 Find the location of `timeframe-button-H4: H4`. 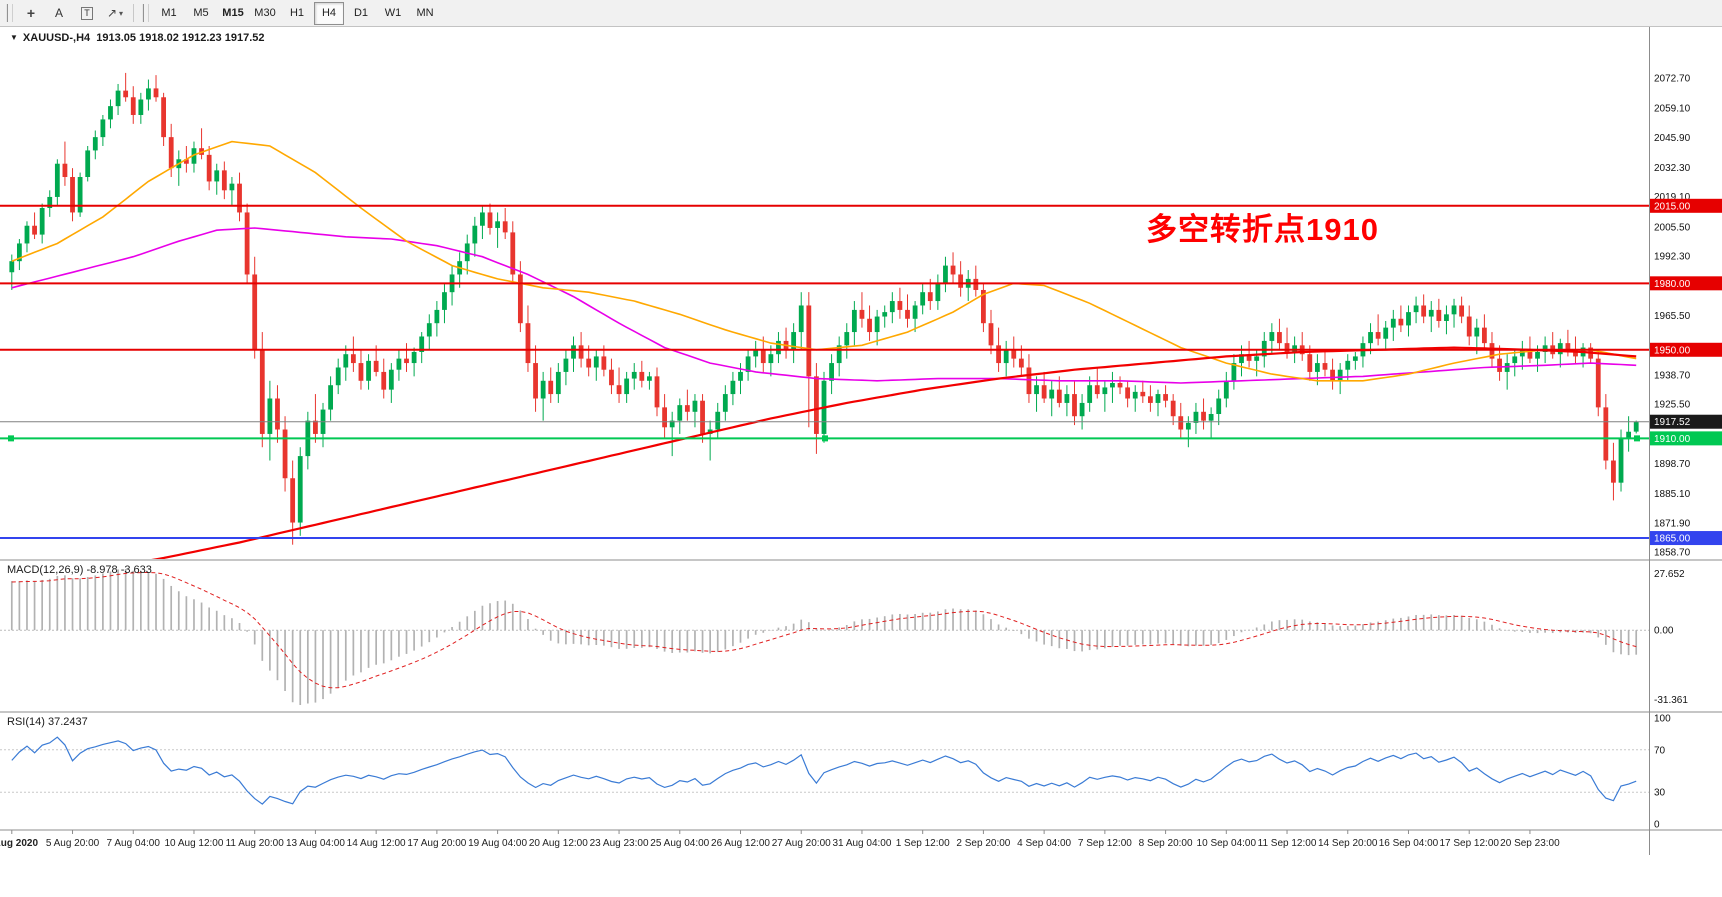

timeframe-button-H4: H4 is located at coordinates (329, 13).